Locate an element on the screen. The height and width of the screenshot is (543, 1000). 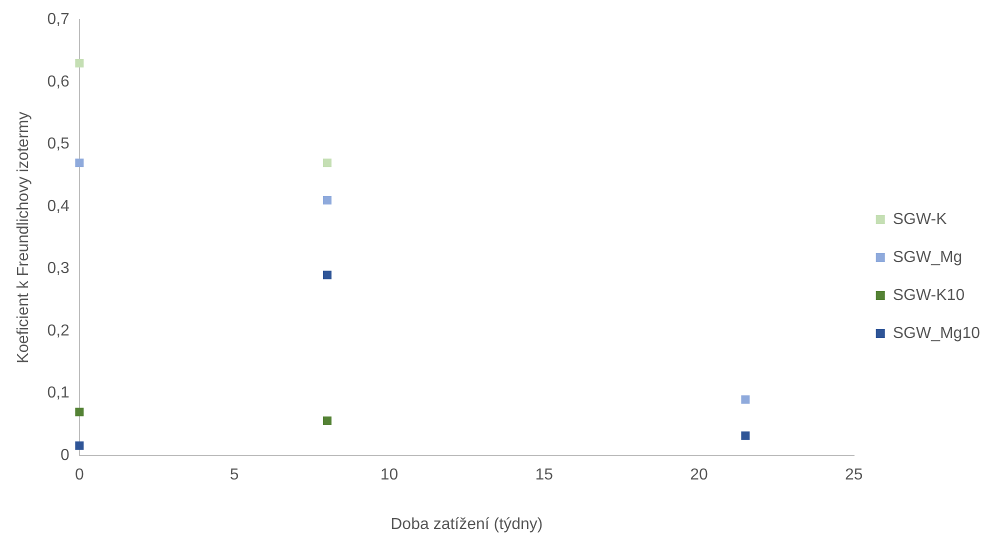
x-tick-label: 0 is located at coordinates (79, 475).